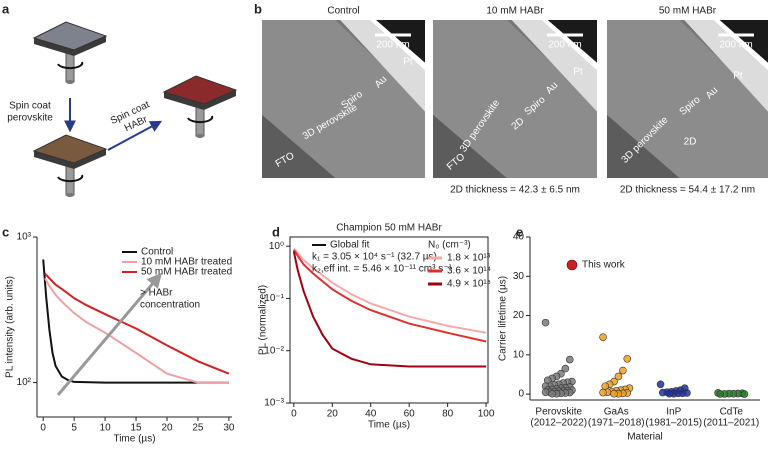 This screenshot has height=449, width=768. What do you see at coordinates (374, 257) in the screenshot?
I see `fit-parameter: k₁ = 3.05 × 10⁴ s⁻¹ (32.7 µs)` at bounding box center [374, 257].